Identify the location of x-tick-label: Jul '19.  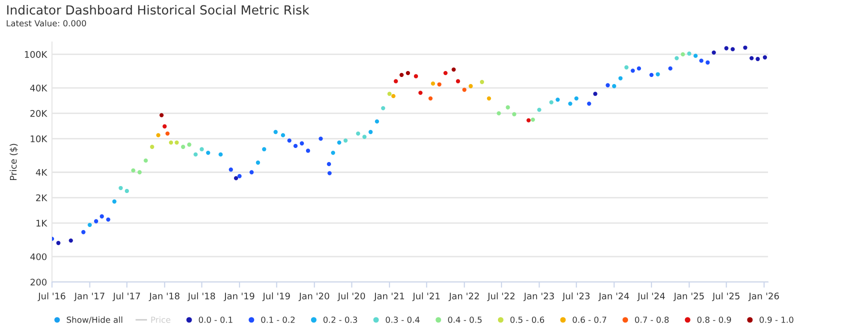
(276, 297).